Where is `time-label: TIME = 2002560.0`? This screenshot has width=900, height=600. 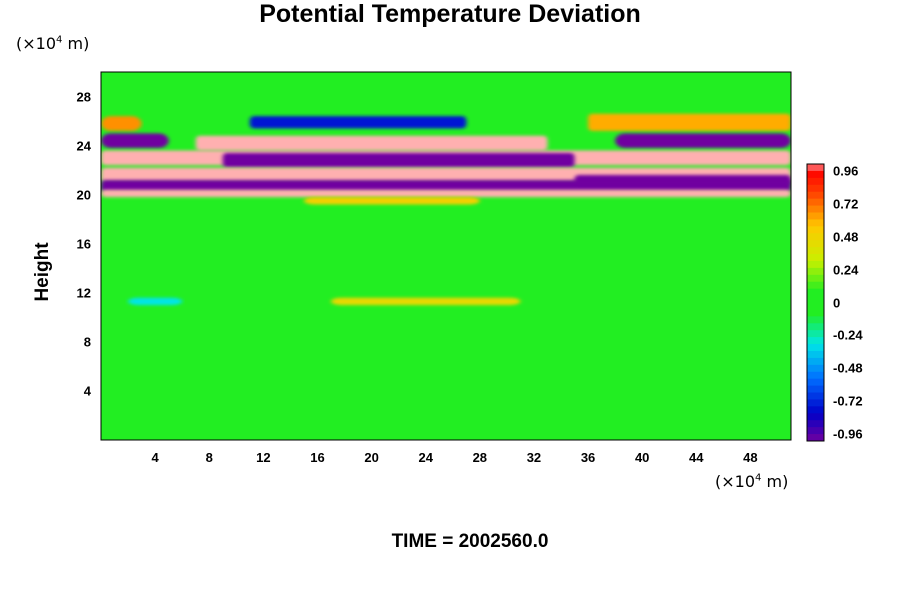 time-label: TIME = 2002560.0 is located at coordinates (470, 541).